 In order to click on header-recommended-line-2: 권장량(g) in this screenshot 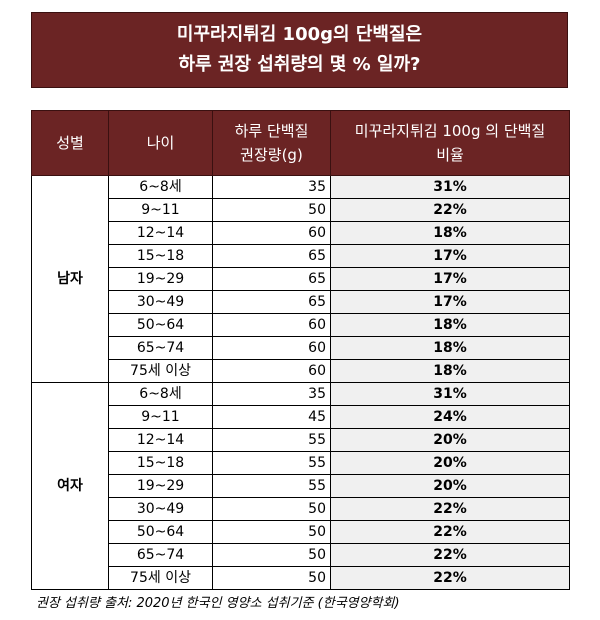, I will do `click(271, 155)`.